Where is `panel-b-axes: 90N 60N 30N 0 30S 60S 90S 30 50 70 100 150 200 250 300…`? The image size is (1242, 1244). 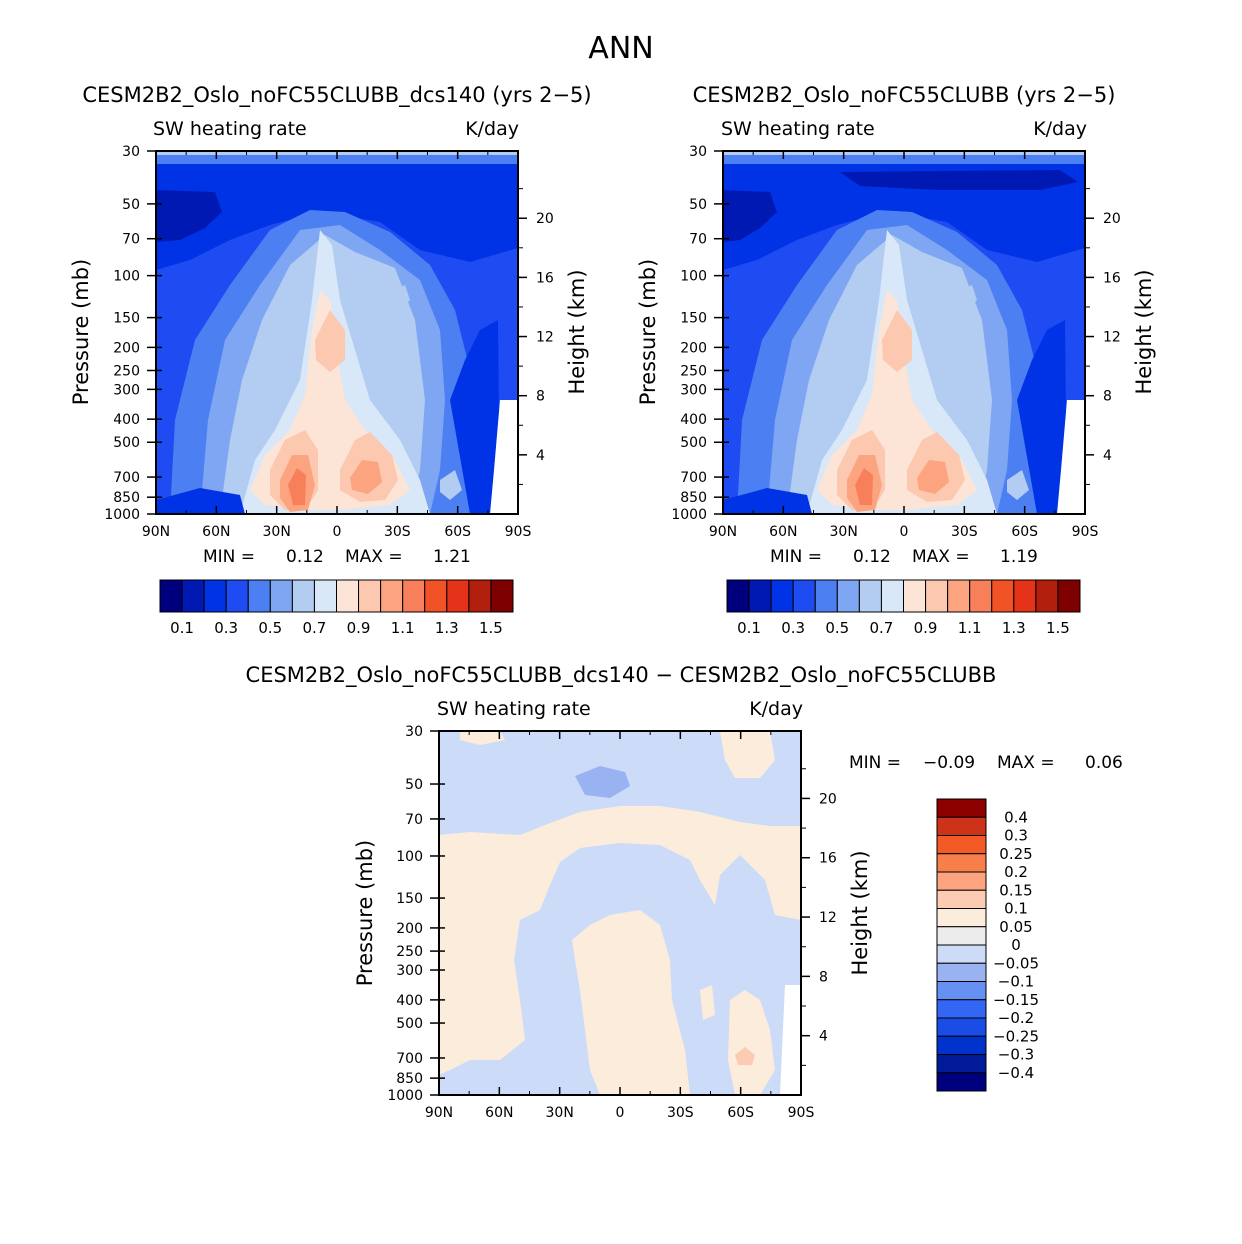 panel-b-axes: 90N 60N 30N 0 30S 60S 90S 30 50 70 100 150 200 250 300… is located at coordinates (896, 342).